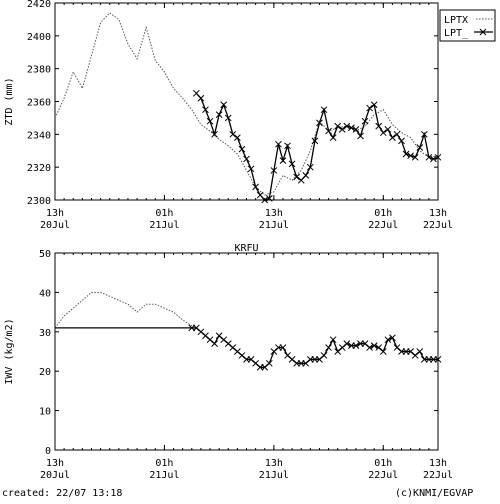 Image resolution: width=500 pixels, height=504 pixels. Describe the element at coordinates (62, 493) in the screenshot. I see `created-timestamp: created: 22/07 13:18` at that location.